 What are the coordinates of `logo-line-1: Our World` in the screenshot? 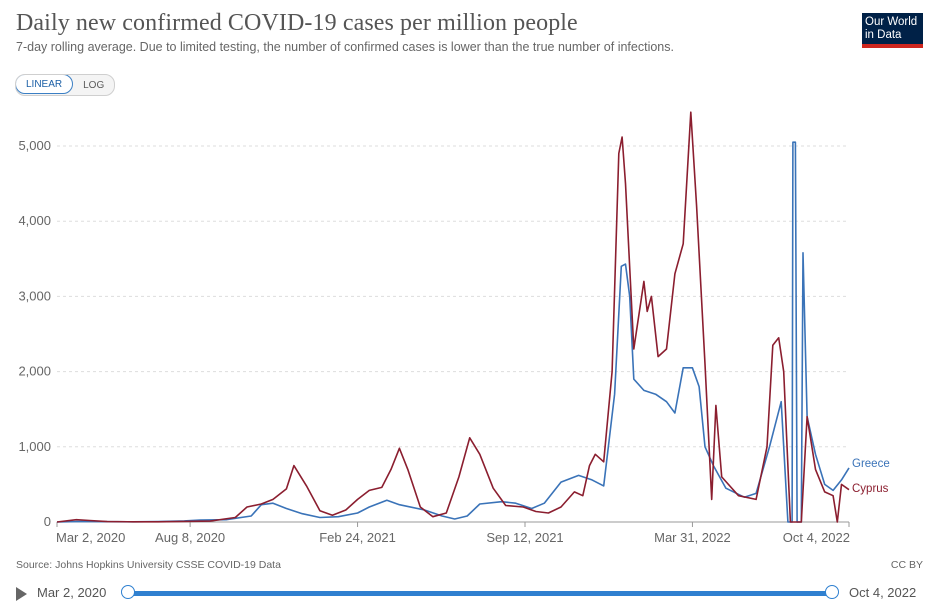 It's located at (891, 22).